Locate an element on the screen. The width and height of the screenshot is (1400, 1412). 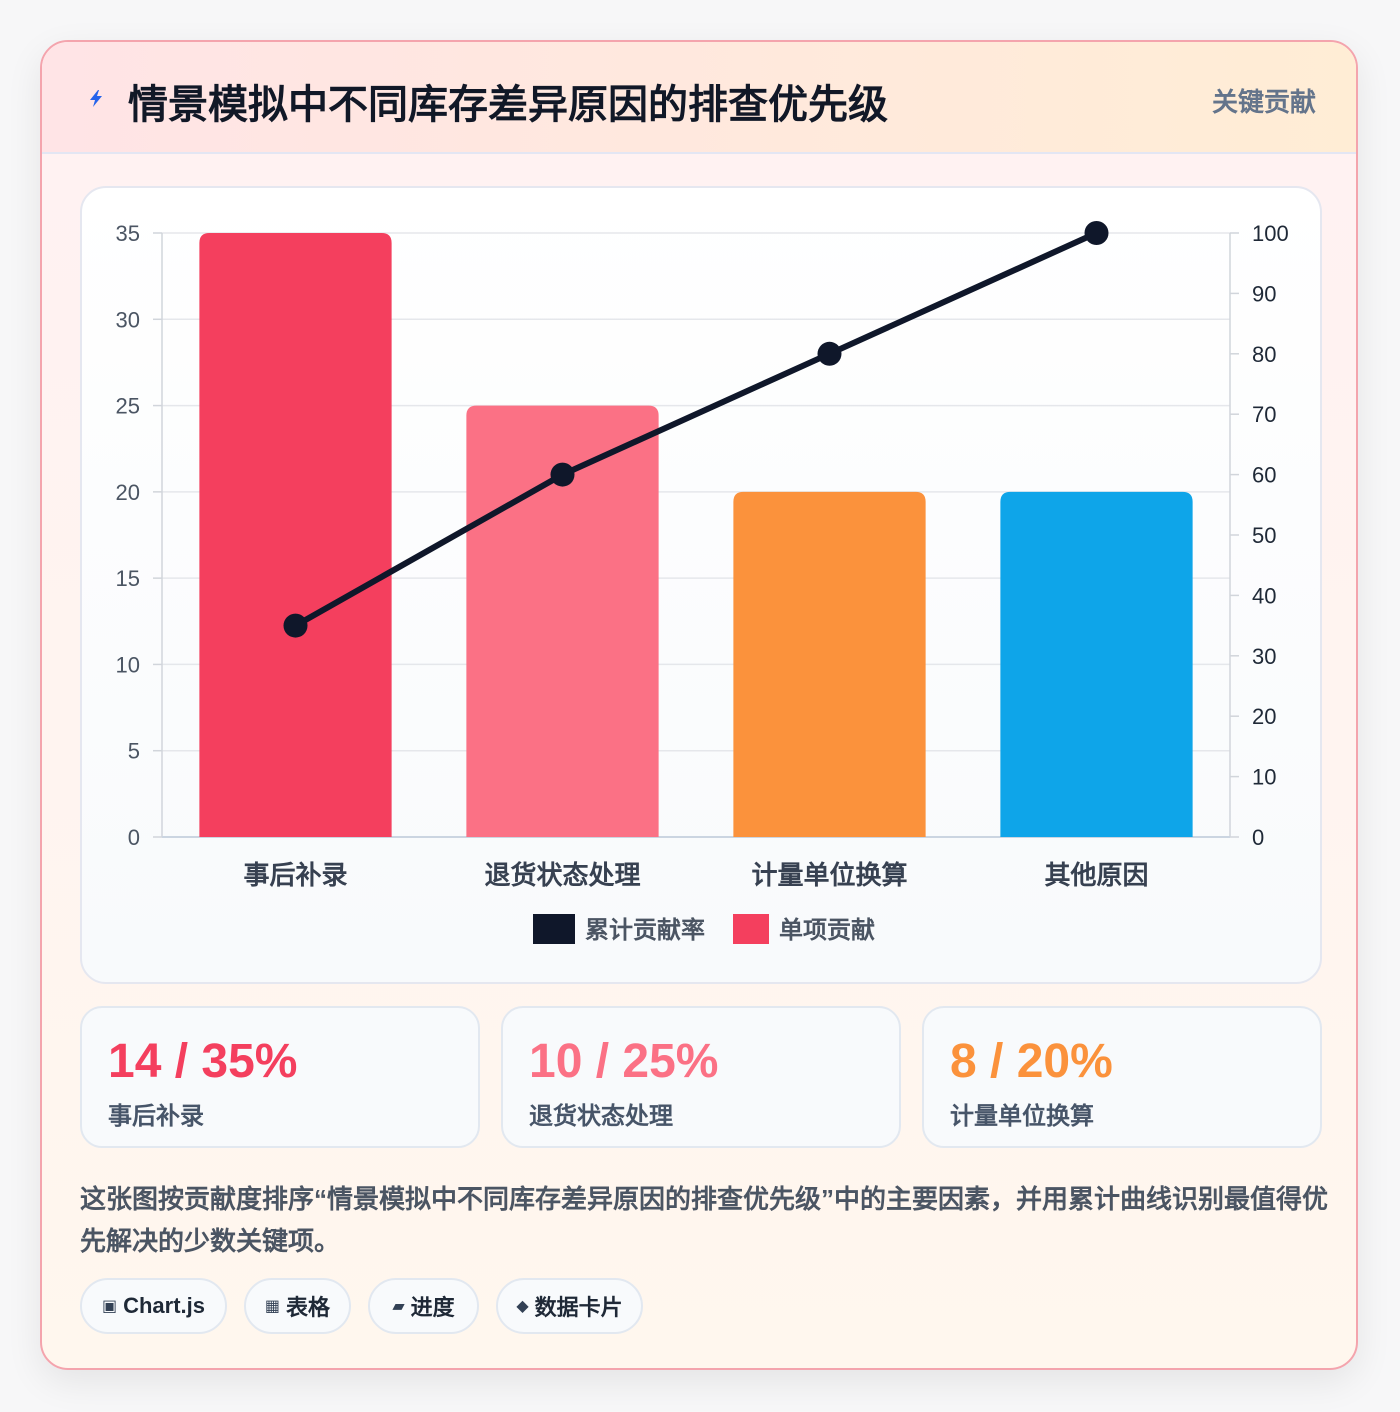
y-right-tick-label: 20 is located at coordinates (1264, 716).